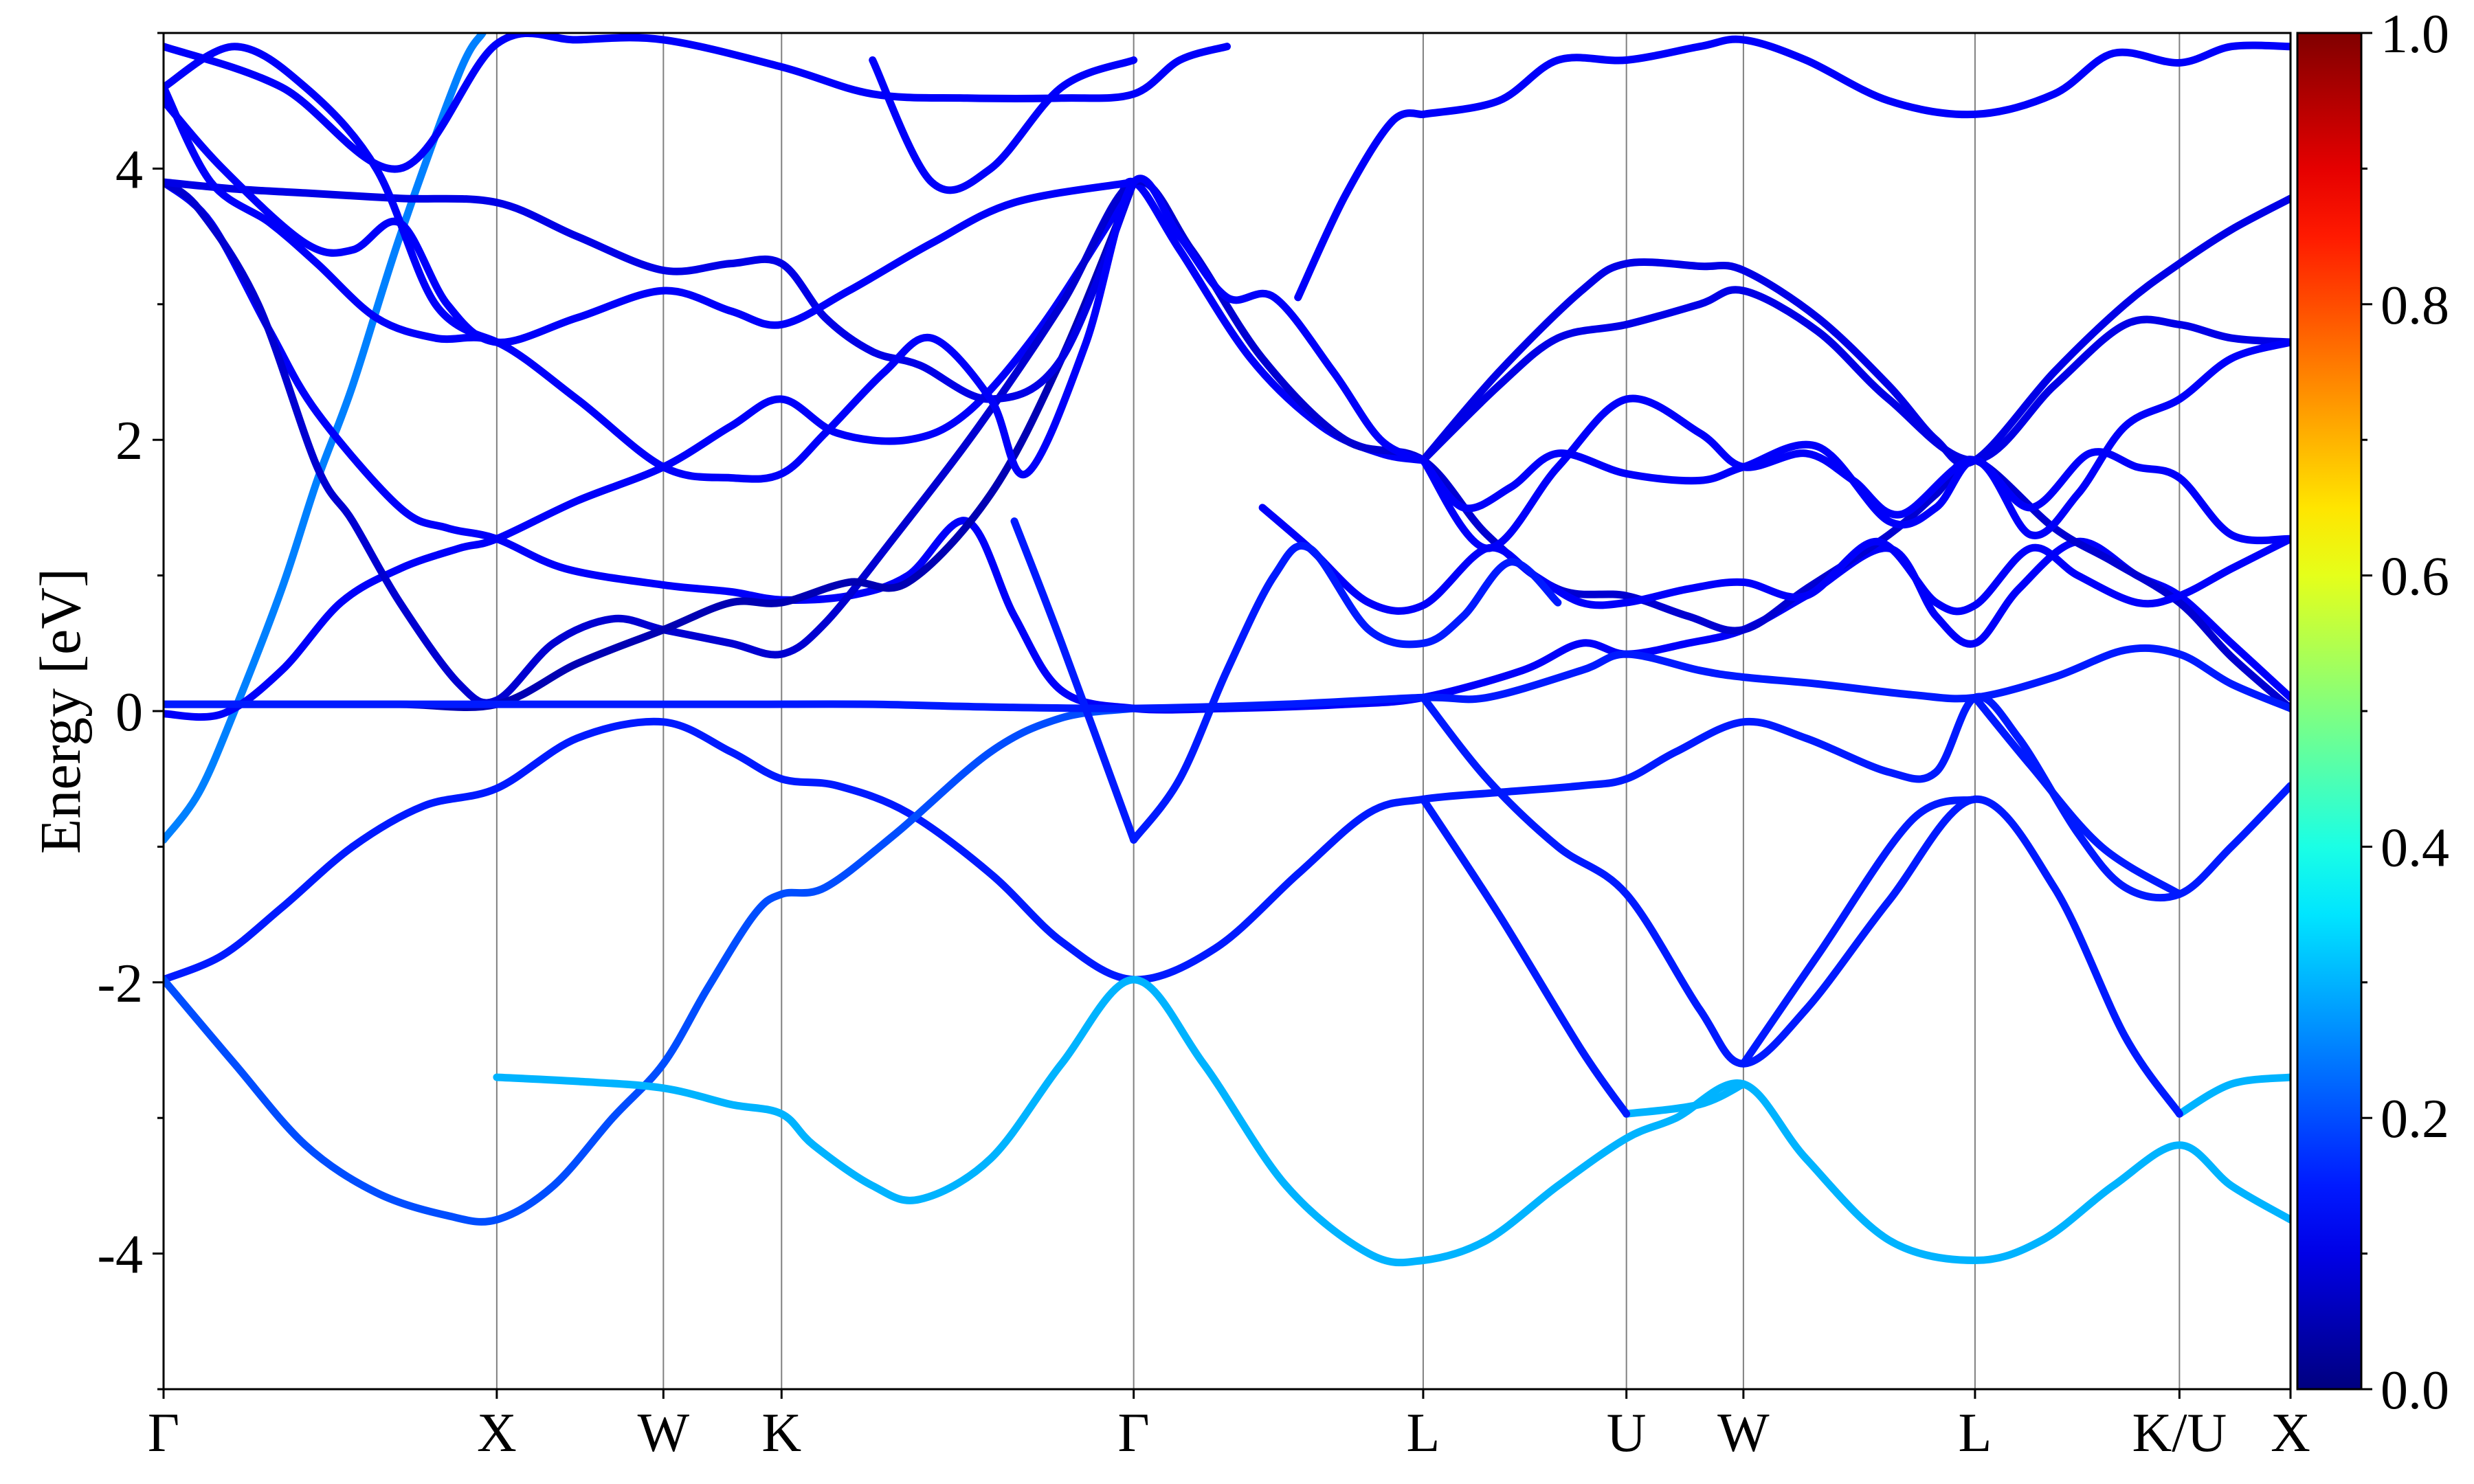 The image size is (2474, 1484). What do you see at coordinates (61, 711) in the screenshot?
I see `y-axis-label: Energy [eV]` at bounding box center [61, 711].